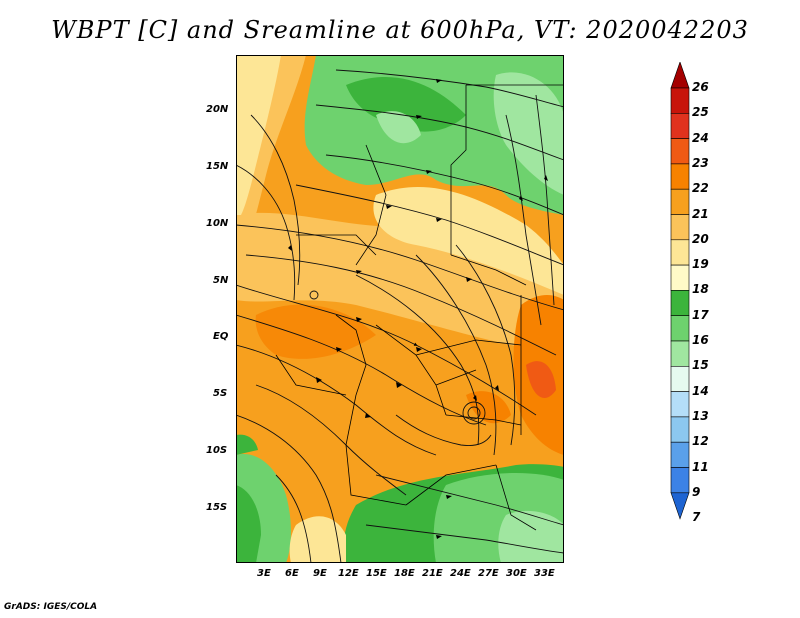 Image resolution: width=800 pixels, height=618 pixels. What do you see at coordinates (531, 536) in the screenshot?
I see `wbpt-region-16-south` at bounding box center [531, 536].